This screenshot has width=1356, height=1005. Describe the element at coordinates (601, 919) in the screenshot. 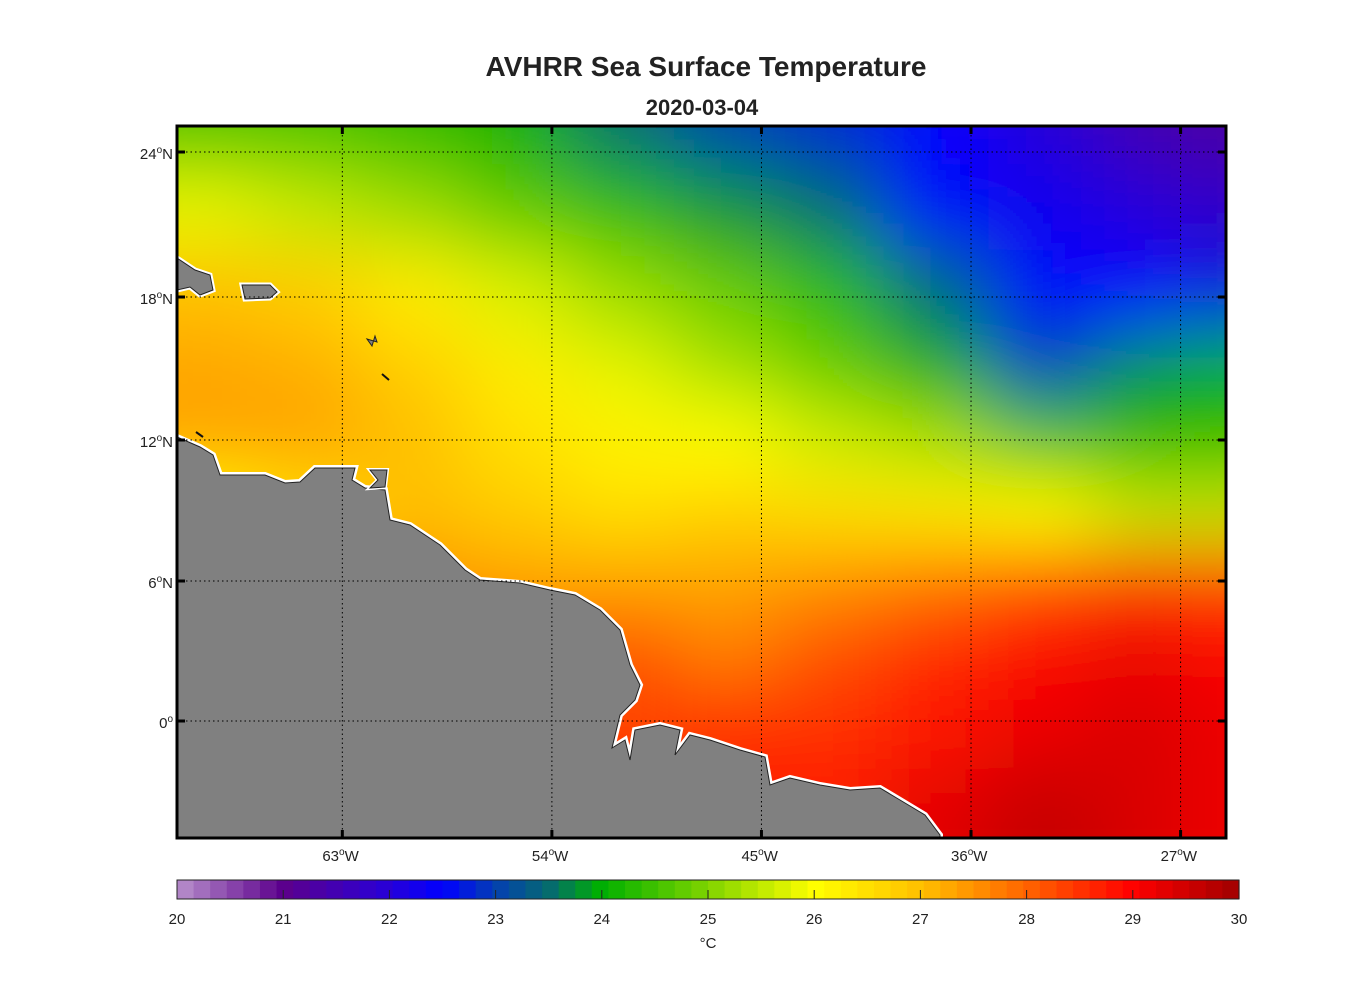

I see `colorbar-tick-label: 24` at that location.